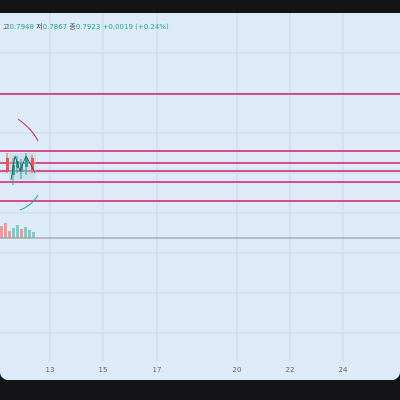  I want to click on ohlc-legend: 고0.7948 저0.7867 종0.7923 +0.0019 (+0.24%), so click(86, 27).